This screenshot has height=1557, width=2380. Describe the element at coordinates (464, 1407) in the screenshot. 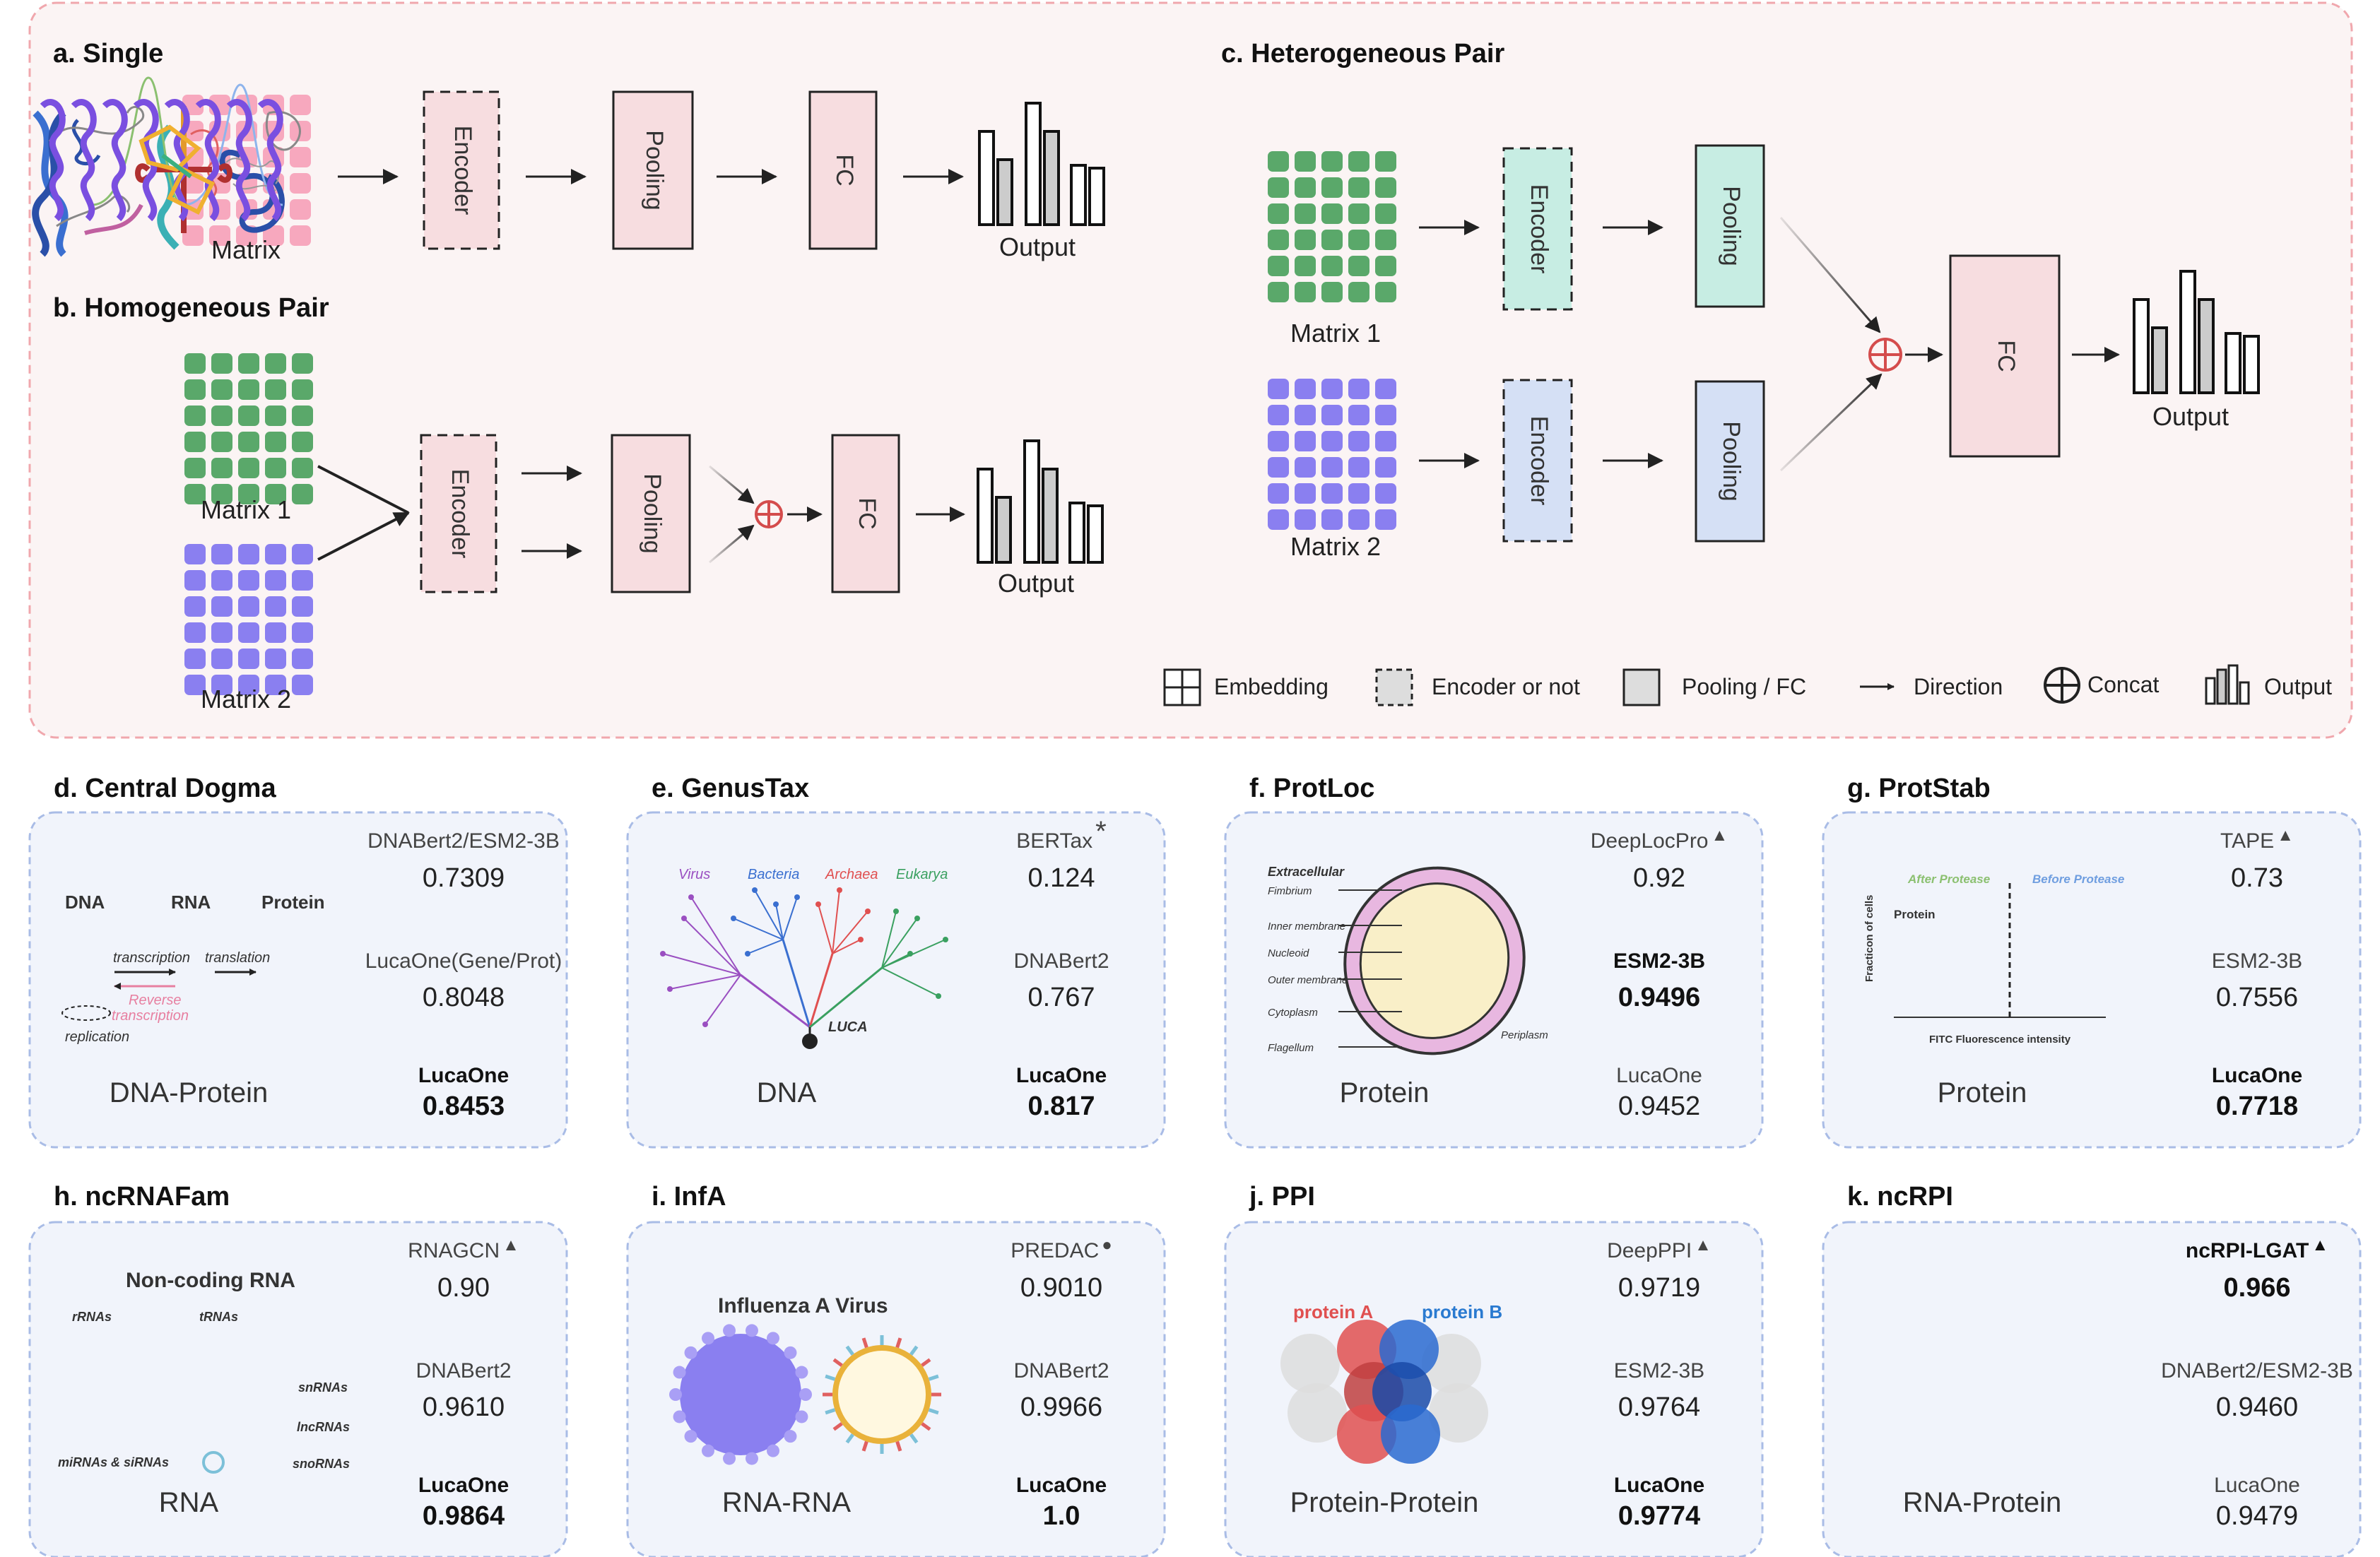

I see `model-score: 0.9610` at that location.